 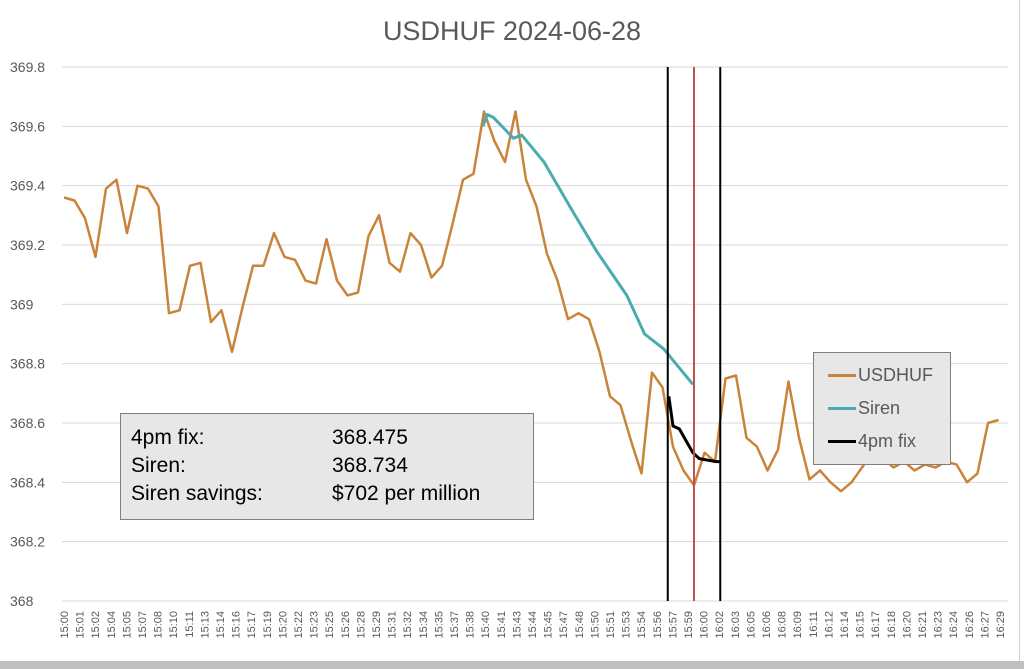 I want to click on x-tick-label: 16:24, so click(x=954, y=625).